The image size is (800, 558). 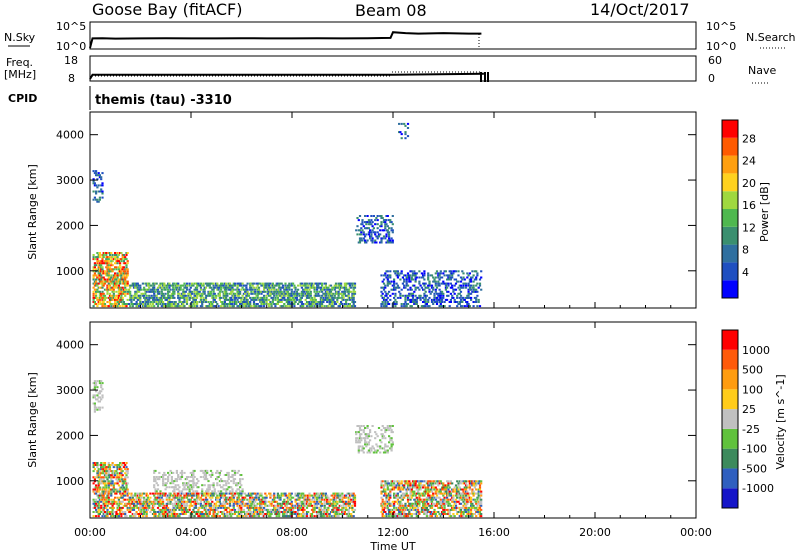 I want to click on nsearch-tick-bottom: 10^0, so click(x=721, y=46).